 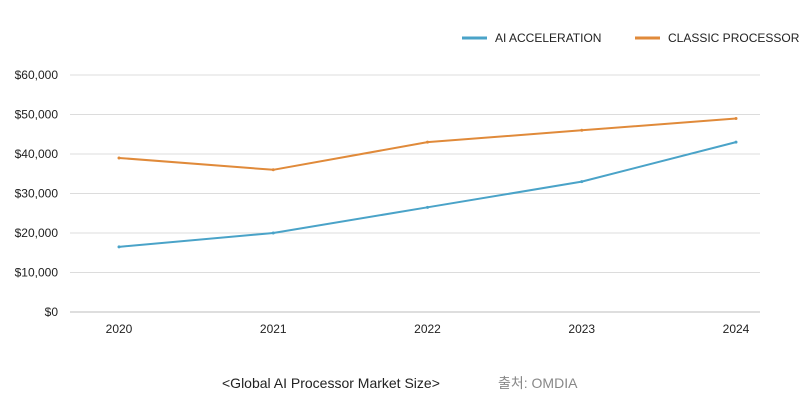 I want to click on x-tick-label: 2022, so click(x=427, y=329).